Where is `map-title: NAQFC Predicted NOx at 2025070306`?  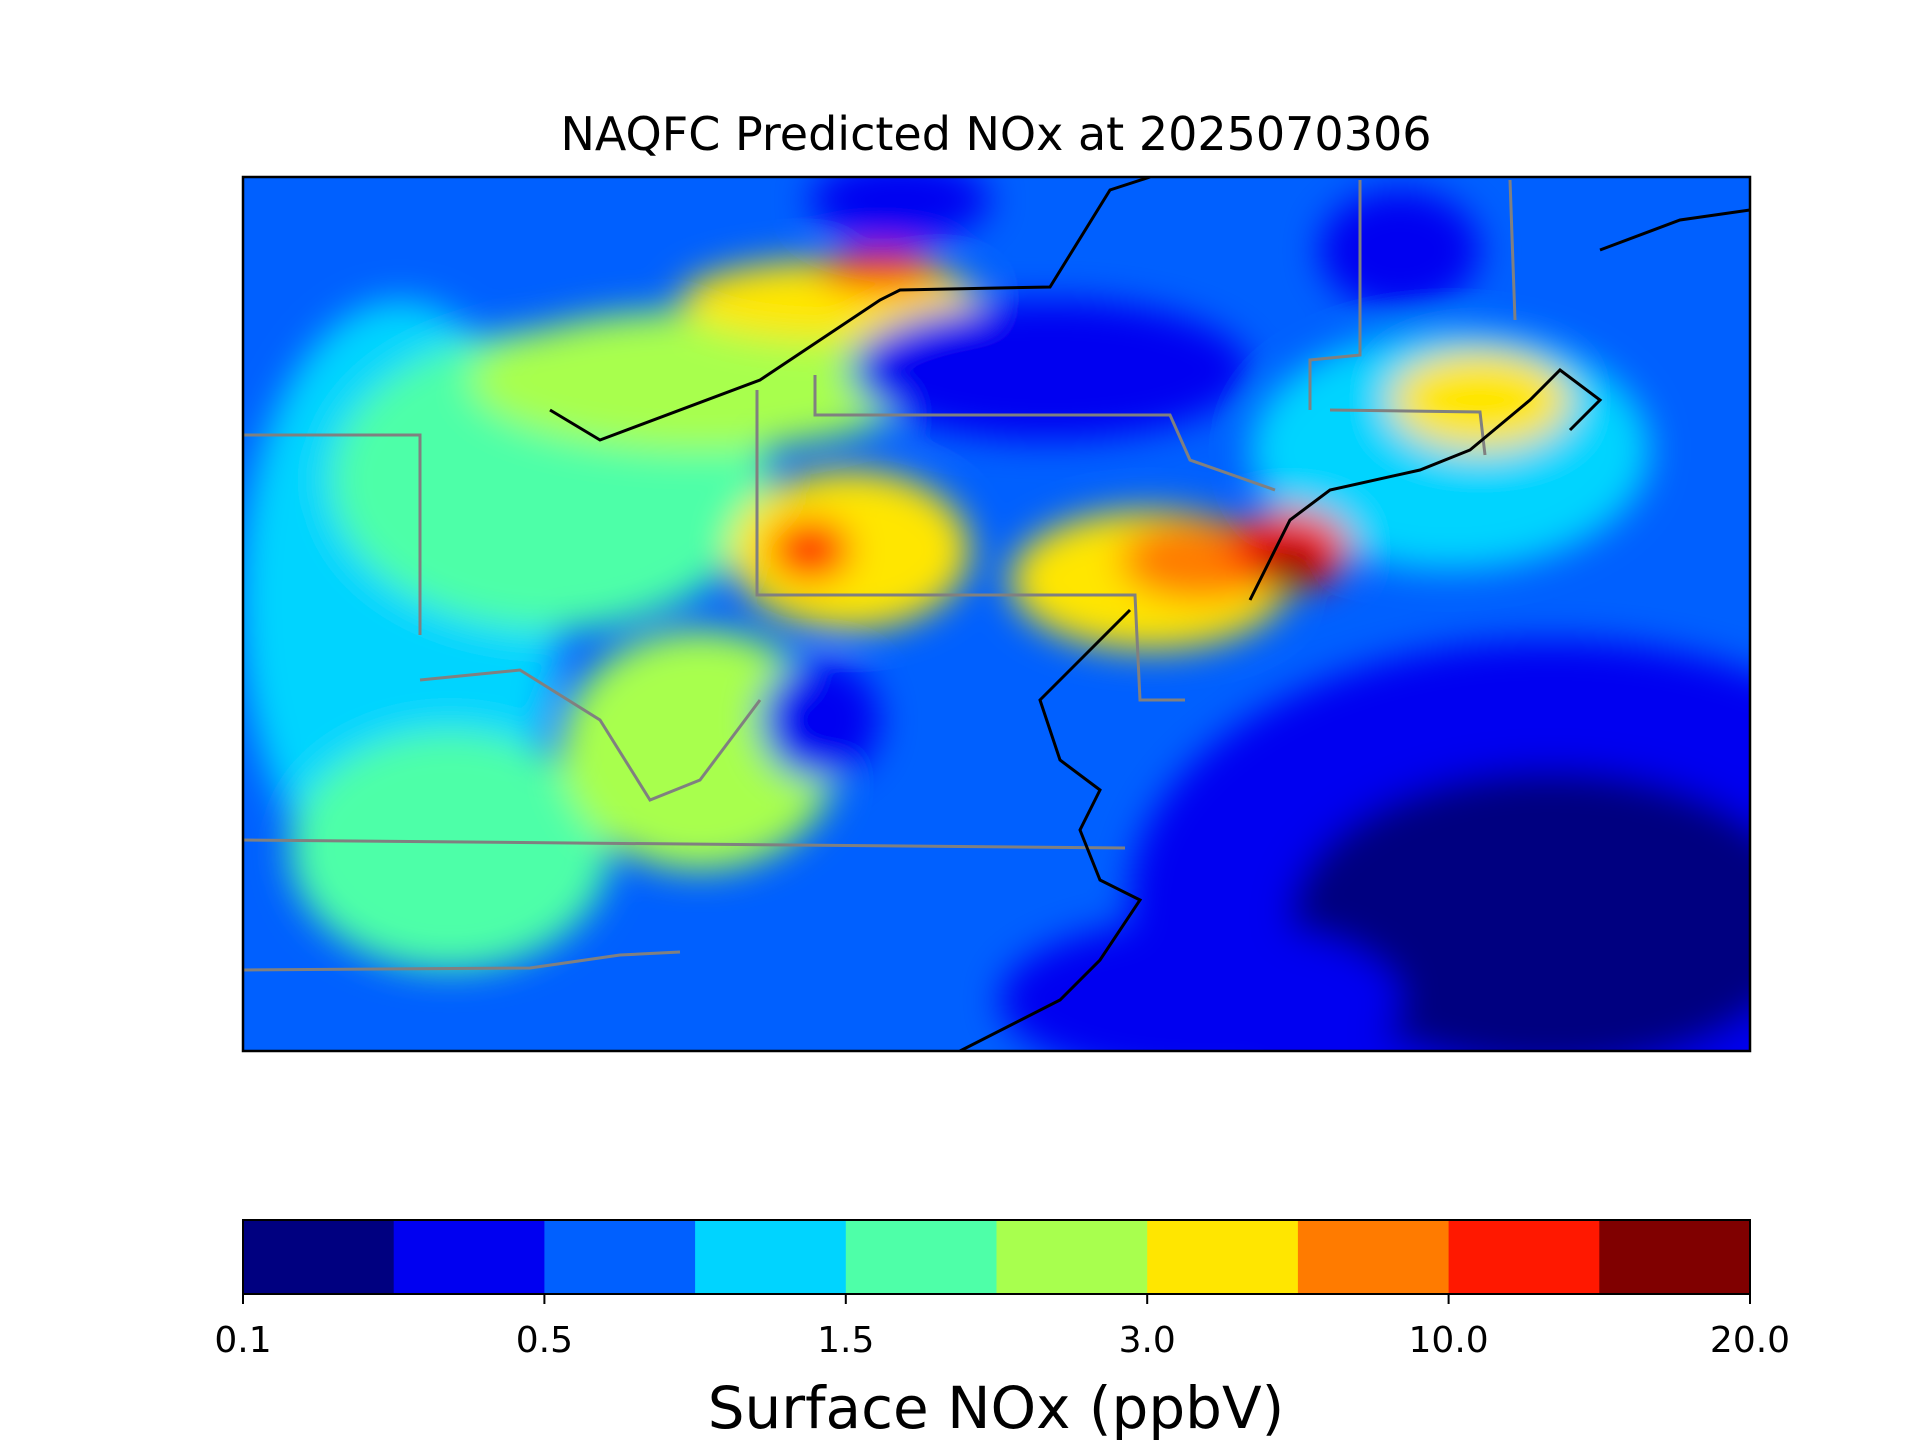
map-title: NAQFC Predicted NOx at 2025070306 is located at coordinates (995, 134).